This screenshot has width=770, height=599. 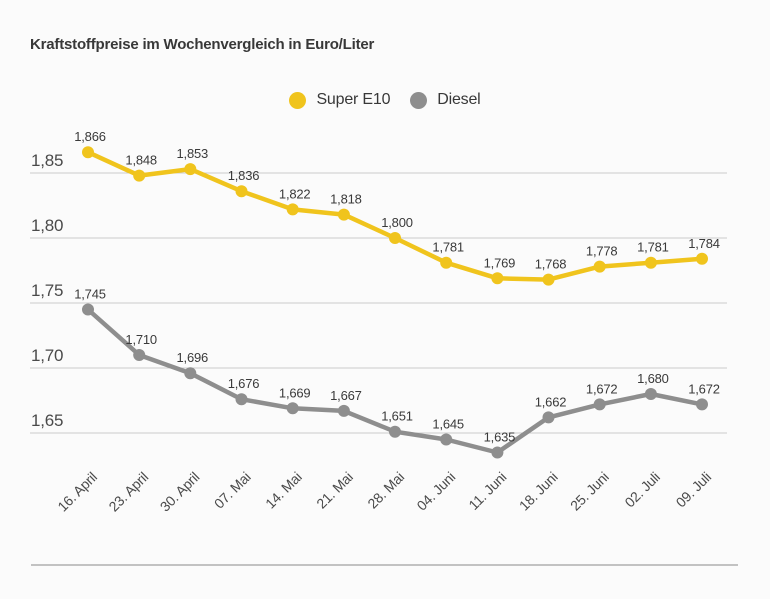 I want to click on x-axis-tick-label: 16. April, so click(x=77, y=492).